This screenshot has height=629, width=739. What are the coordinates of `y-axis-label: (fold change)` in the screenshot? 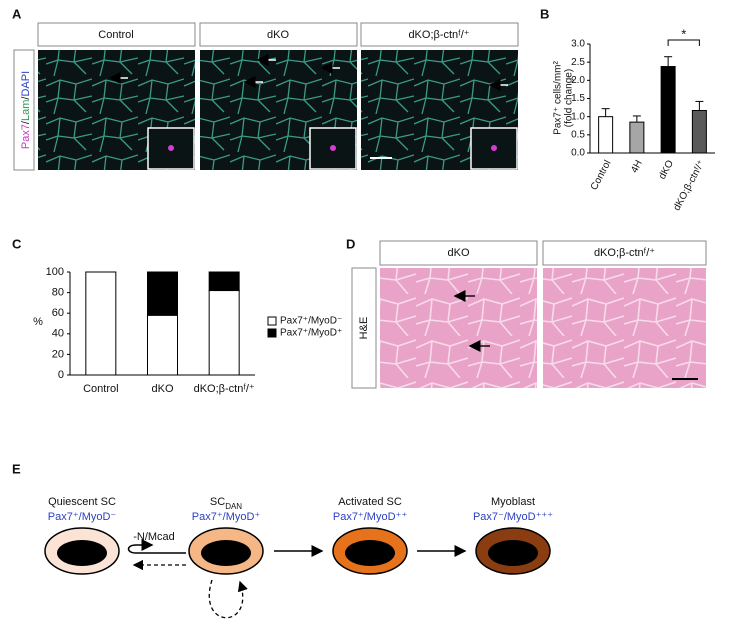 It's located at (569, 98).